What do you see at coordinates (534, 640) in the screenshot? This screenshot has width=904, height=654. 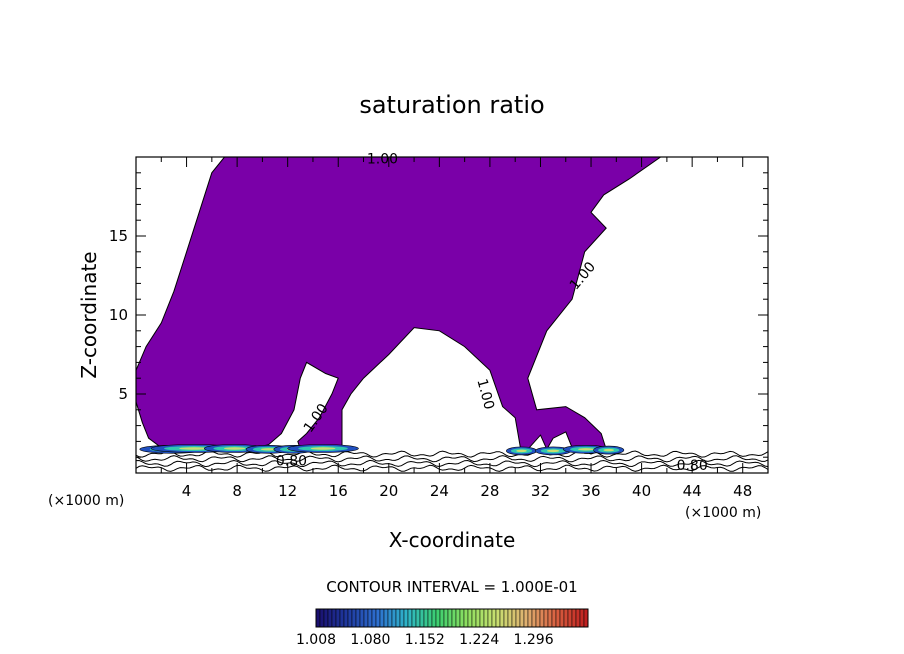 I see `colorbar-tick-label: 1.296` at bounding box center [534, 640].